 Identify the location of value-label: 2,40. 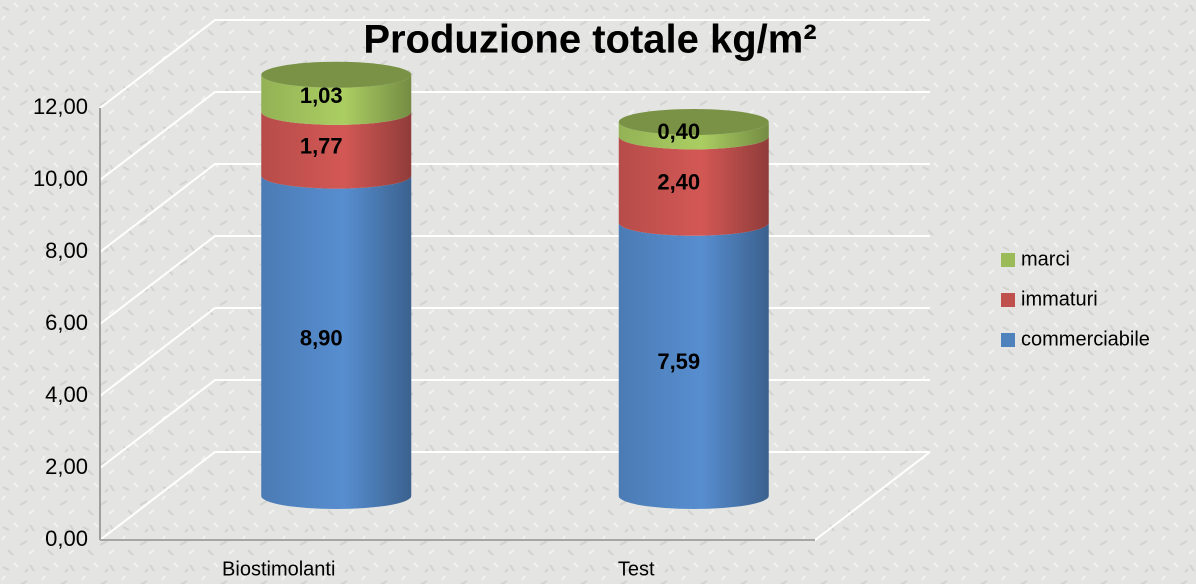
(678, 181).